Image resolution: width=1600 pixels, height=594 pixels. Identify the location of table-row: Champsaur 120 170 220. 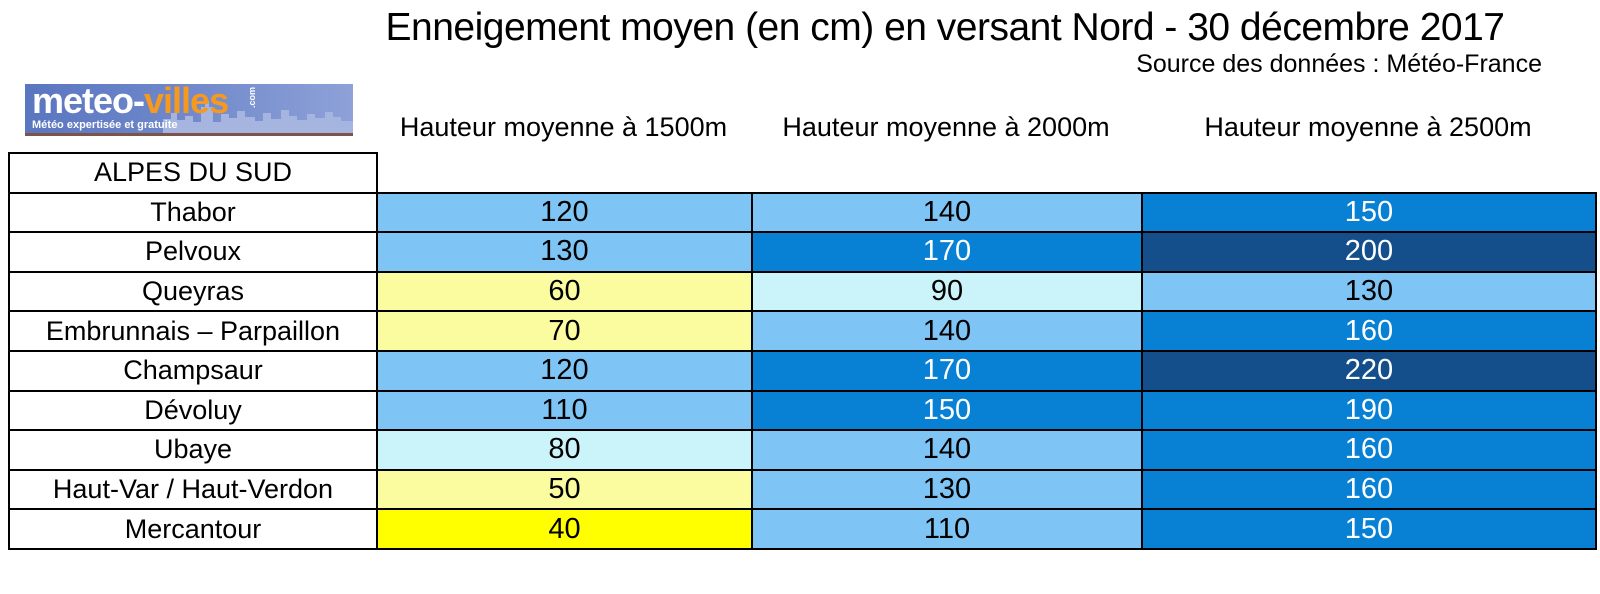
(802, 370).